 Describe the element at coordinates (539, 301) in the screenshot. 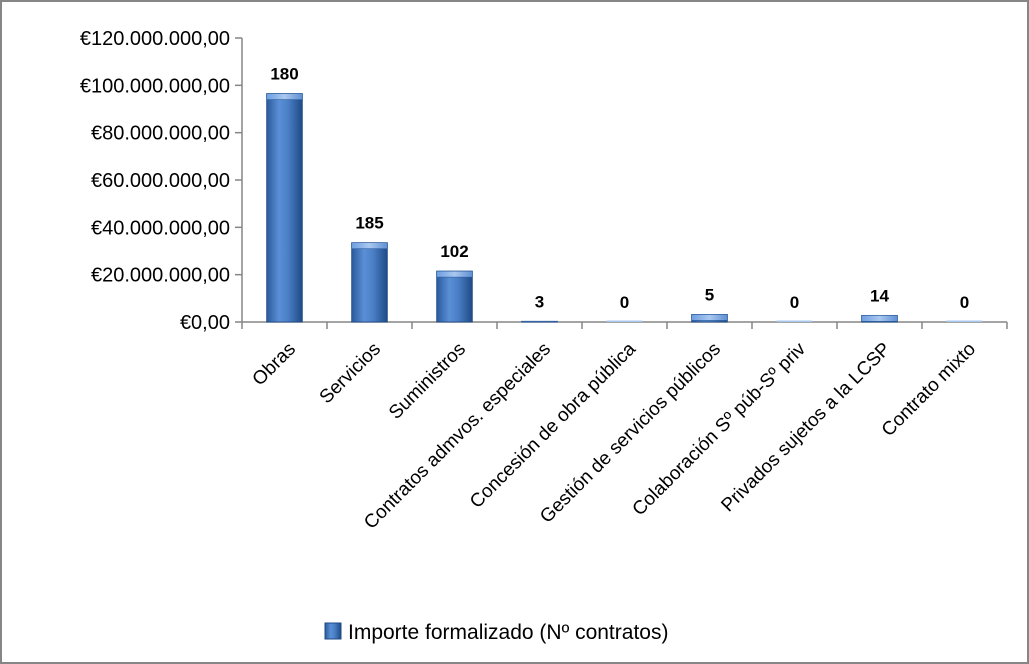

I see `data-label: 3` at that location.